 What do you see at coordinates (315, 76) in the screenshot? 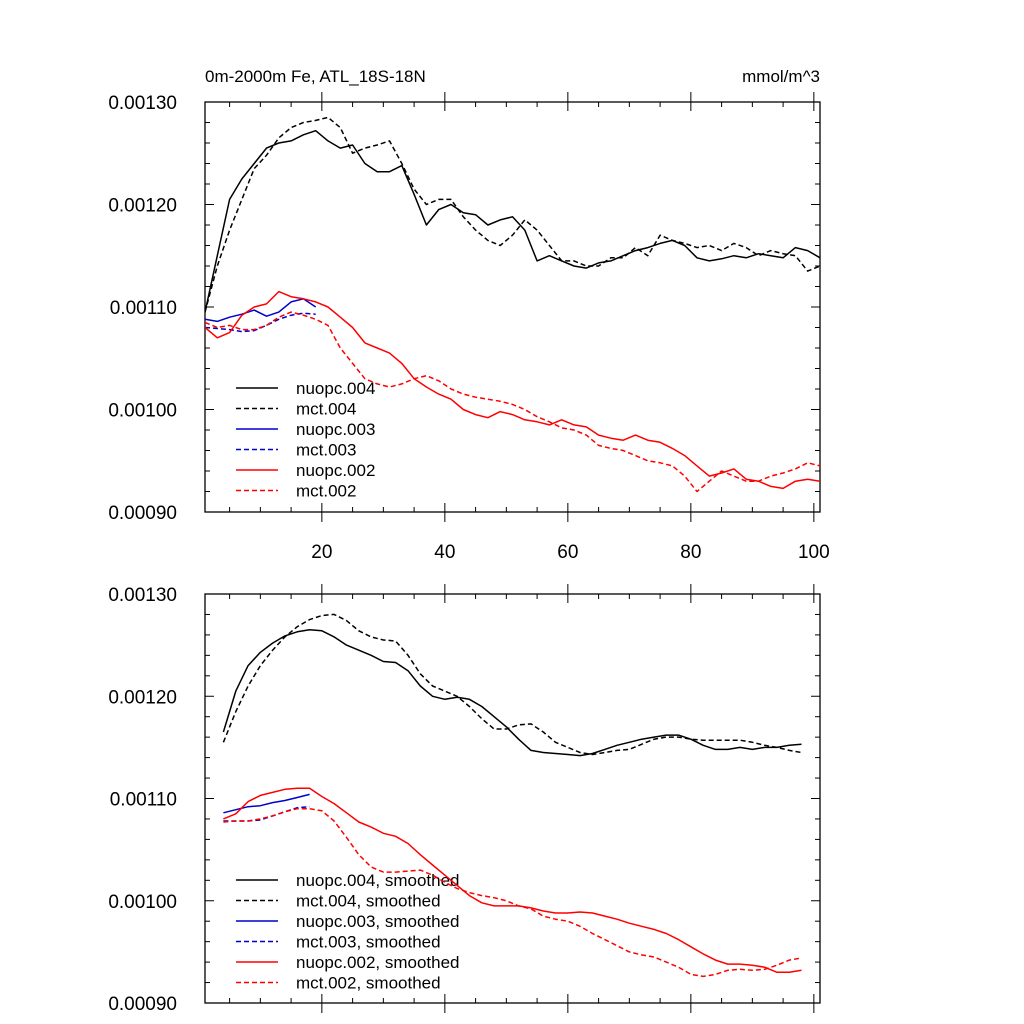
I see `chart-title: 0m-2000m Fe, ATL_18S-18N` at bounding box center [315, 76].